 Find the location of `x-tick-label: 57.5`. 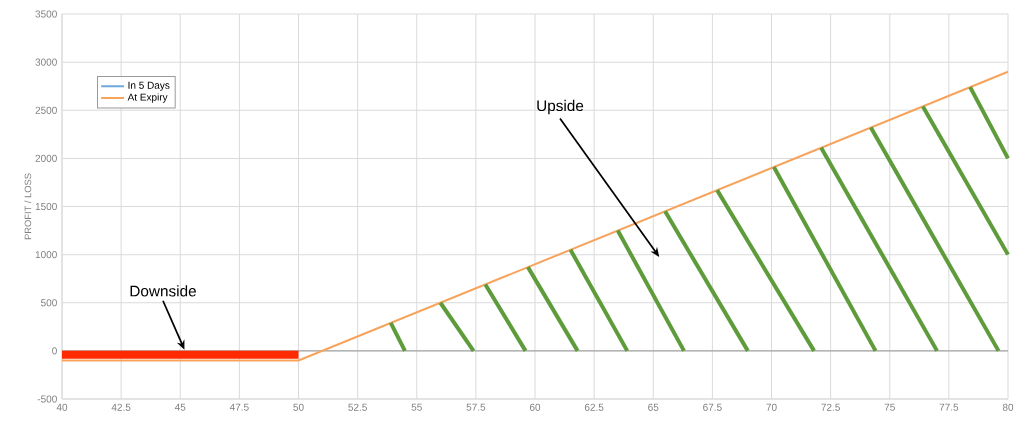

x-tick-label: 57.5 is located at coordinates (476, 407).